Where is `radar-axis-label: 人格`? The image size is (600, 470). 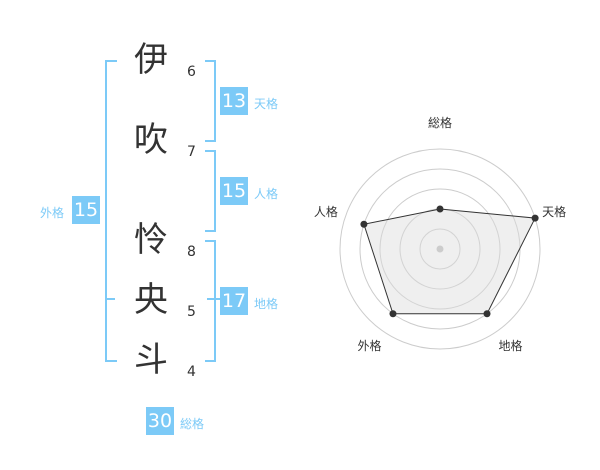 radar-axis-label: 人格 is located at coordinates (326, 211).